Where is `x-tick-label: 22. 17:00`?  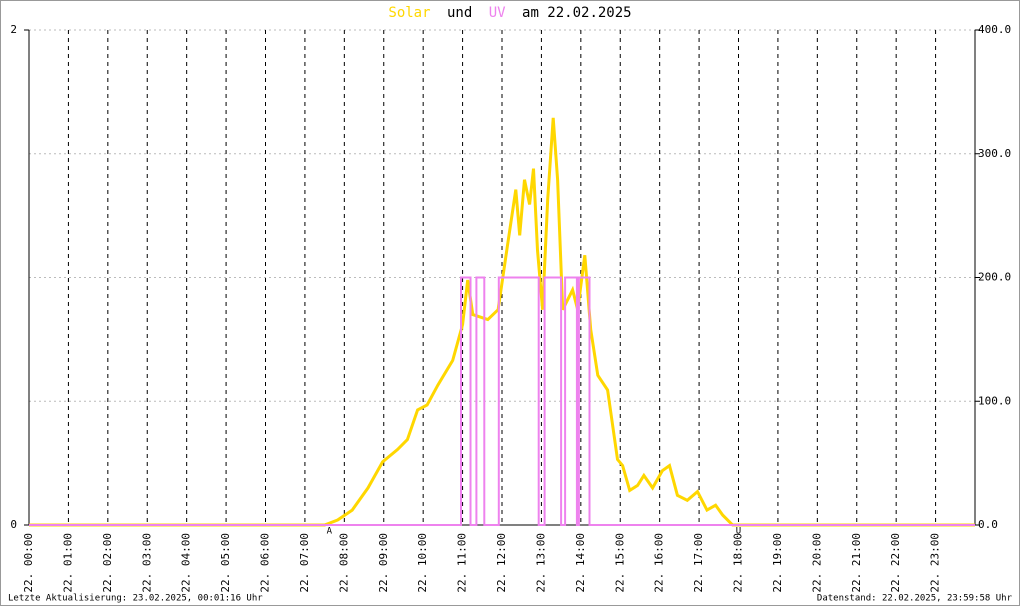
x-tick-label: 22. 17:00 is located at coordinates (698, 563).